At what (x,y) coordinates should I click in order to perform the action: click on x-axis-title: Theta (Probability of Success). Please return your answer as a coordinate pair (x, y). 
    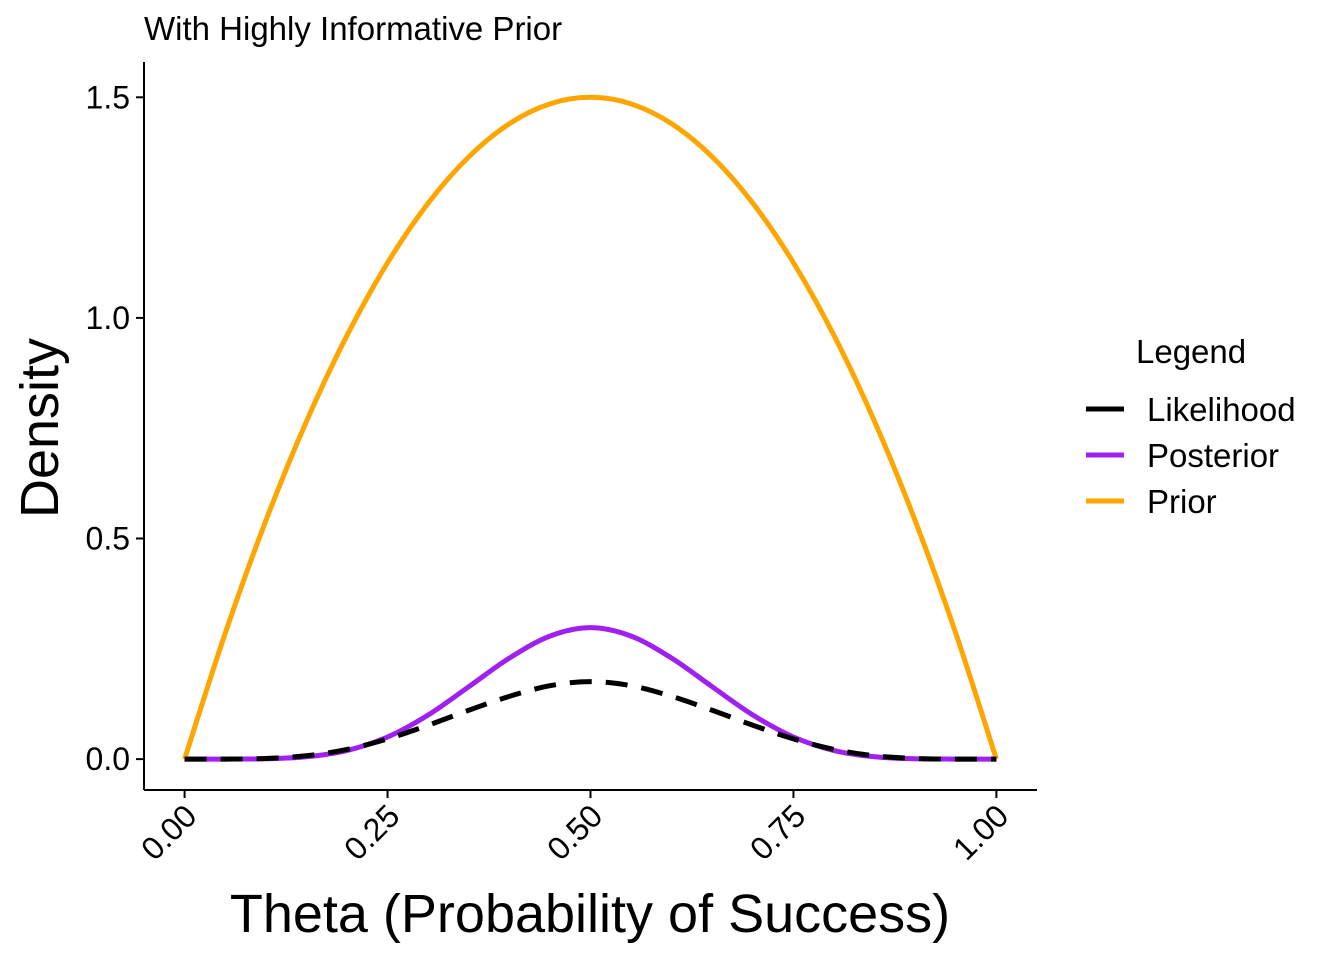
    Looking at the image, I should click on (590, 914).